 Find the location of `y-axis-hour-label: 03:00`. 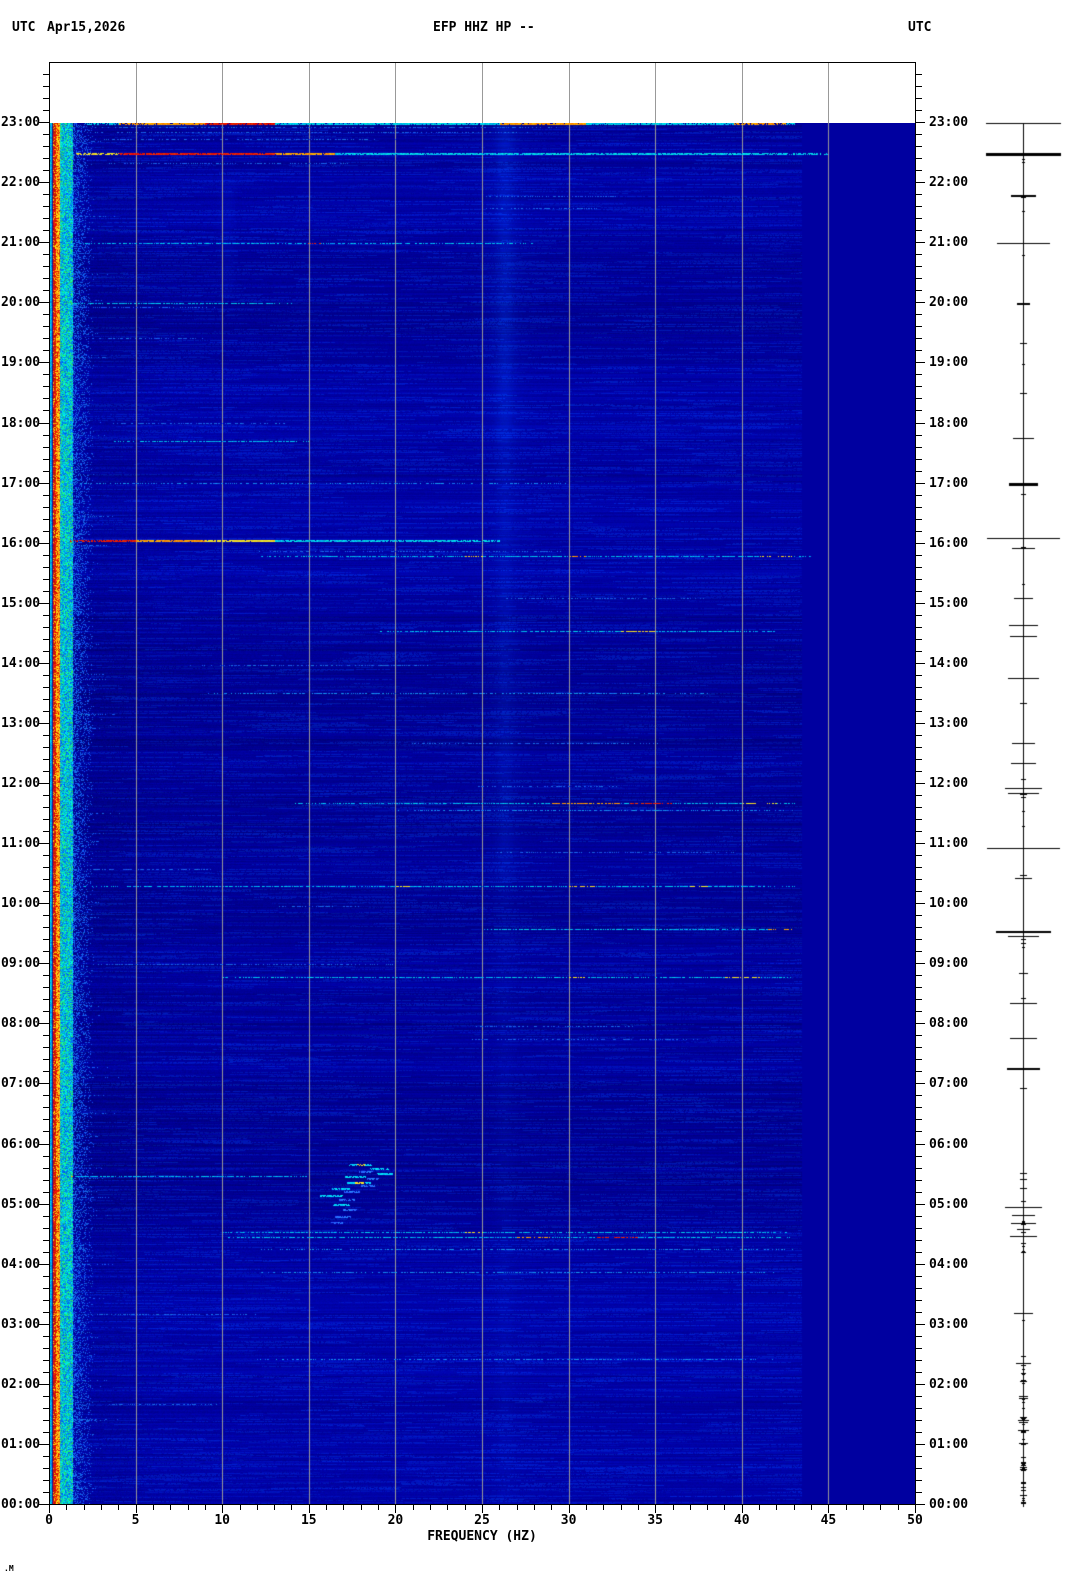

y-axis-hour-label: 03:00 is located at coordinates (21, 1324).